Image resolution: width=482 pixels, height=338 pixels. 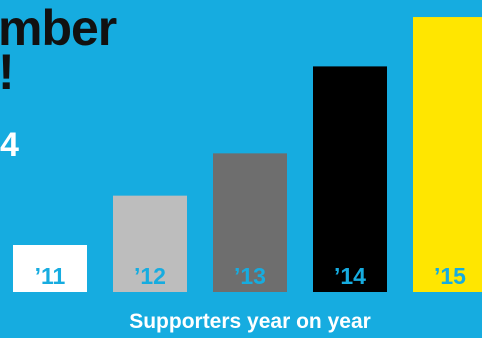 What do you see at coordinates (250, 276) in the screenshot?
I see `bar-label-2: ’13` at bounding box center [250, 276].